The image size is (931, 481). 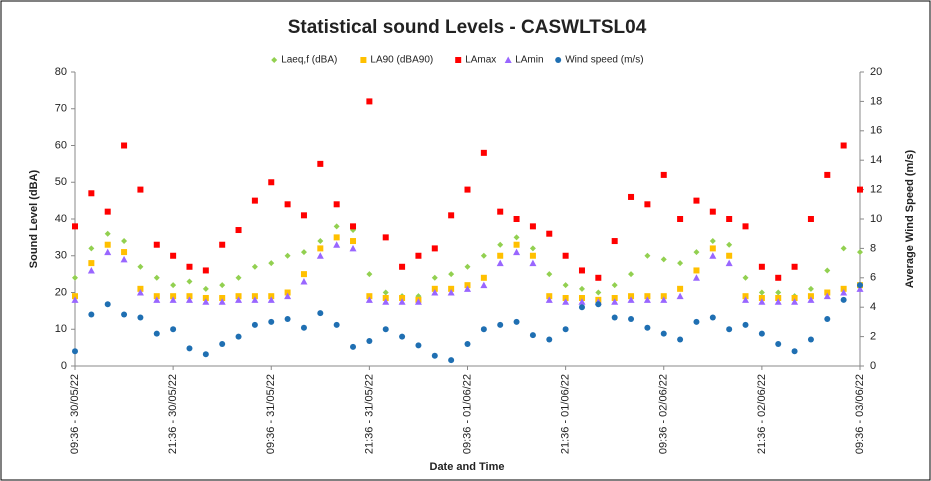 I want to click on y-tick-label: 40, so click(x=61, y=219).